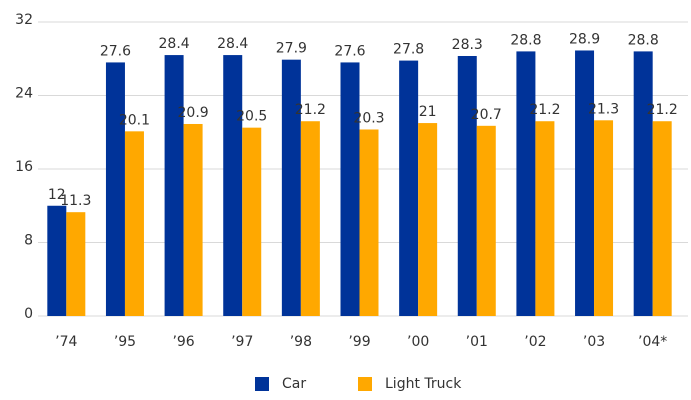 The width and height of the screenshot is (691, 400). Describe the element at coordinates (477, 342) in the screenshot. I see `x-tick-label: ’01` at that location.